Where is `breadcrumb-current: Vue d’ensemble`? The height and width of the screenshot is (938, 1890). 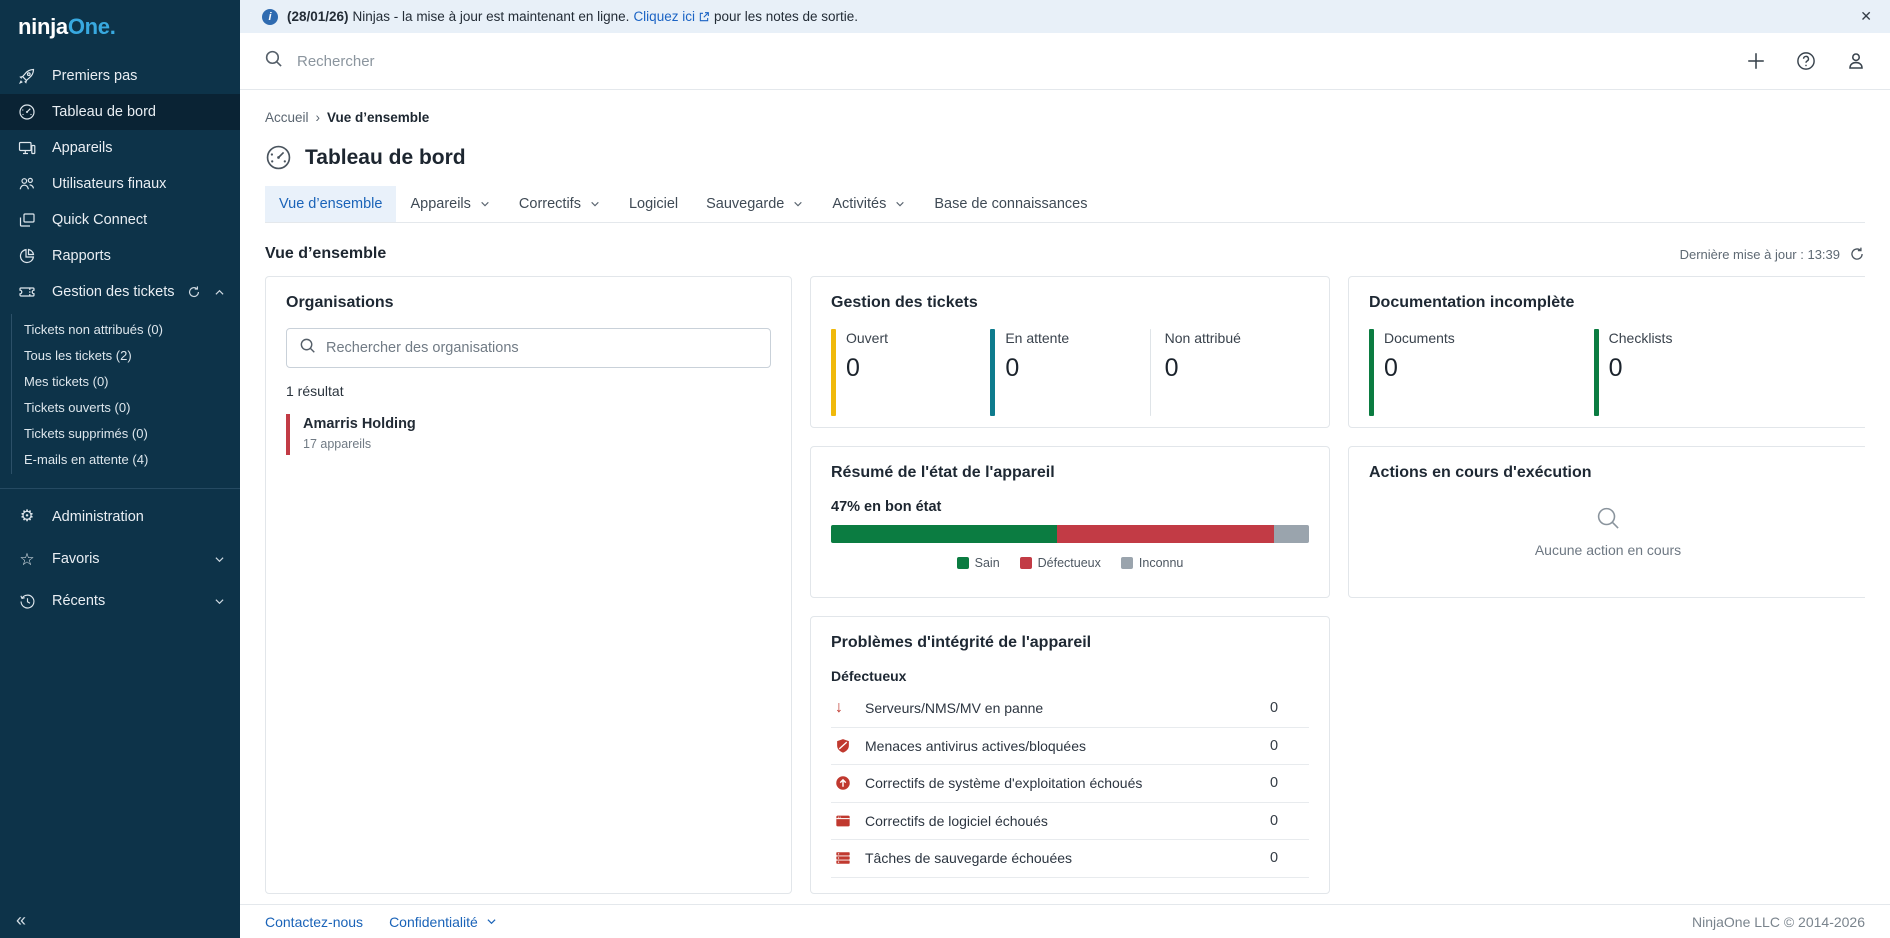 breadcrumb-current: Vue d’ensemble is located at coordinates (378, 117).